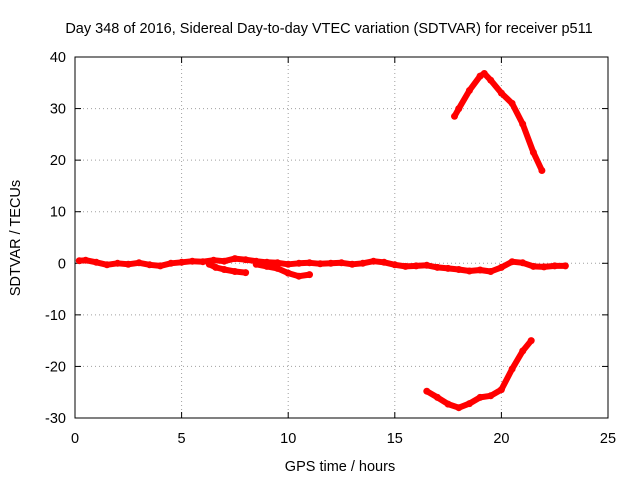  Describe the element at coordinates (62, 264) in the screenshot. I see `y-tick-label: 0` at that location.